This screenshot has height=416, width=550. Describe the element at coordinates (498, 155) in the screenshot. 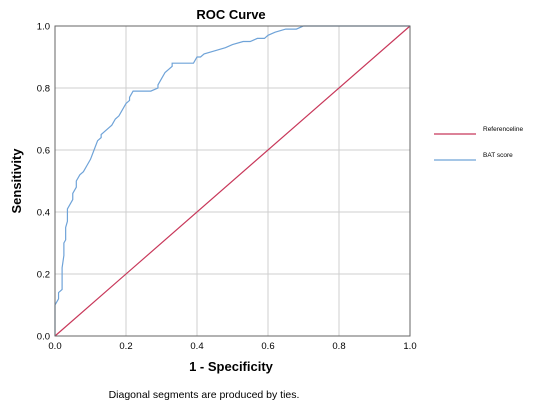

I see `legend-label-bat-score: BAT score` at that location.